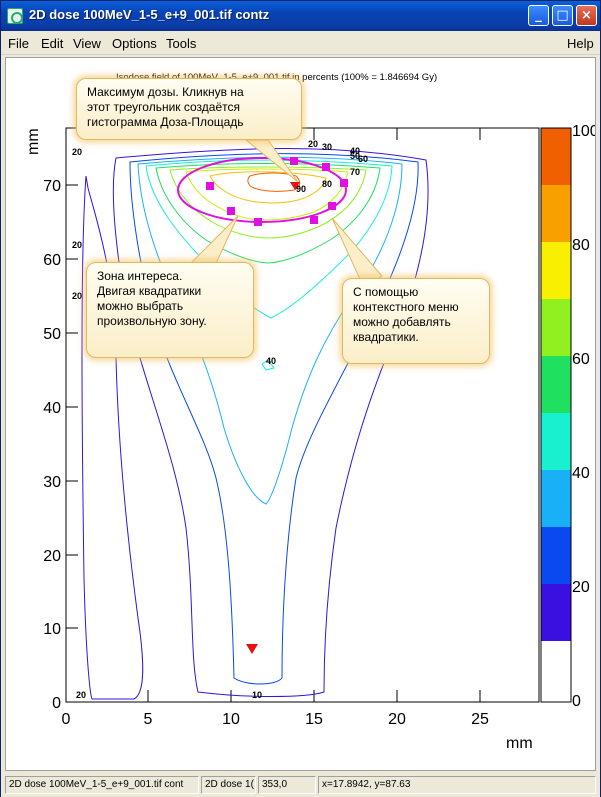 This screenshot has height=797, width=601. What do you see at coordinates (538, 15) in the screenshot?
I see `minimize-button: _` at bounding box center [538, 15].